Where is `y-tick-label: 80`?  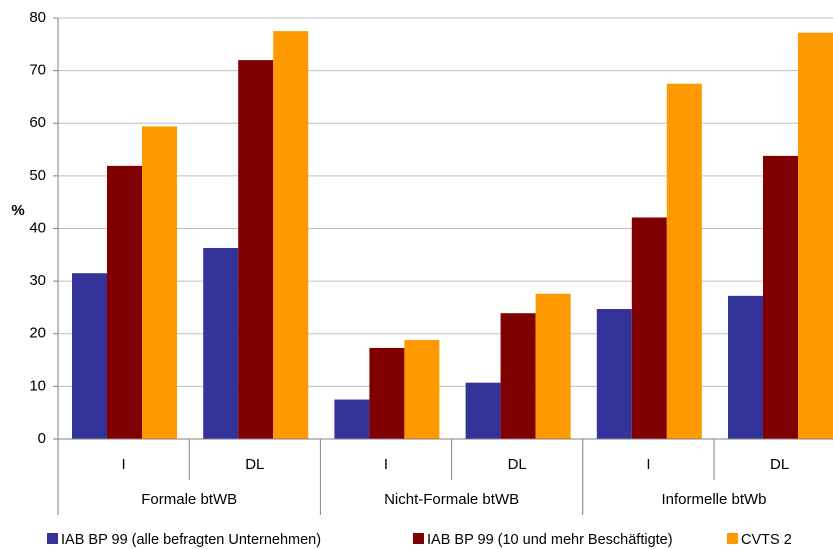 y-tick-label: 80 is located at coordinates (37, 17).